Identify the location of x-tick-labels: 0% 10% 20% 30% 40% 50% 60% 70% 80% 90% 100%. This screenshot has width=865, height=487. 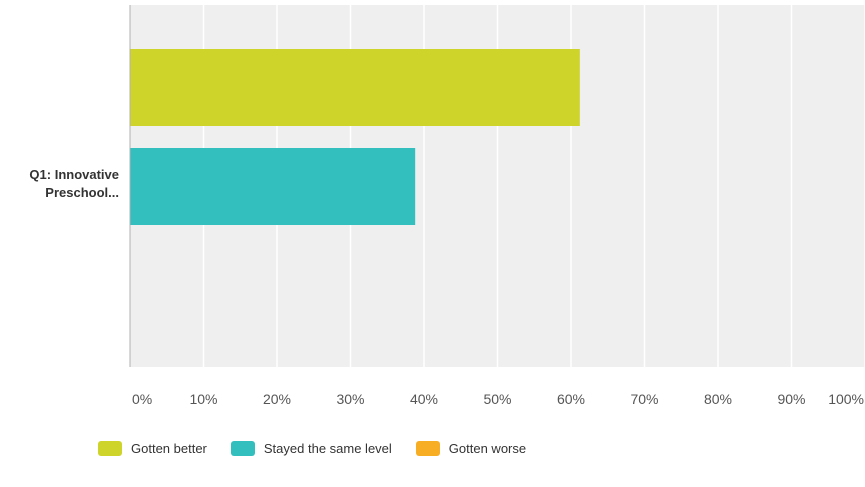
(498, 399).